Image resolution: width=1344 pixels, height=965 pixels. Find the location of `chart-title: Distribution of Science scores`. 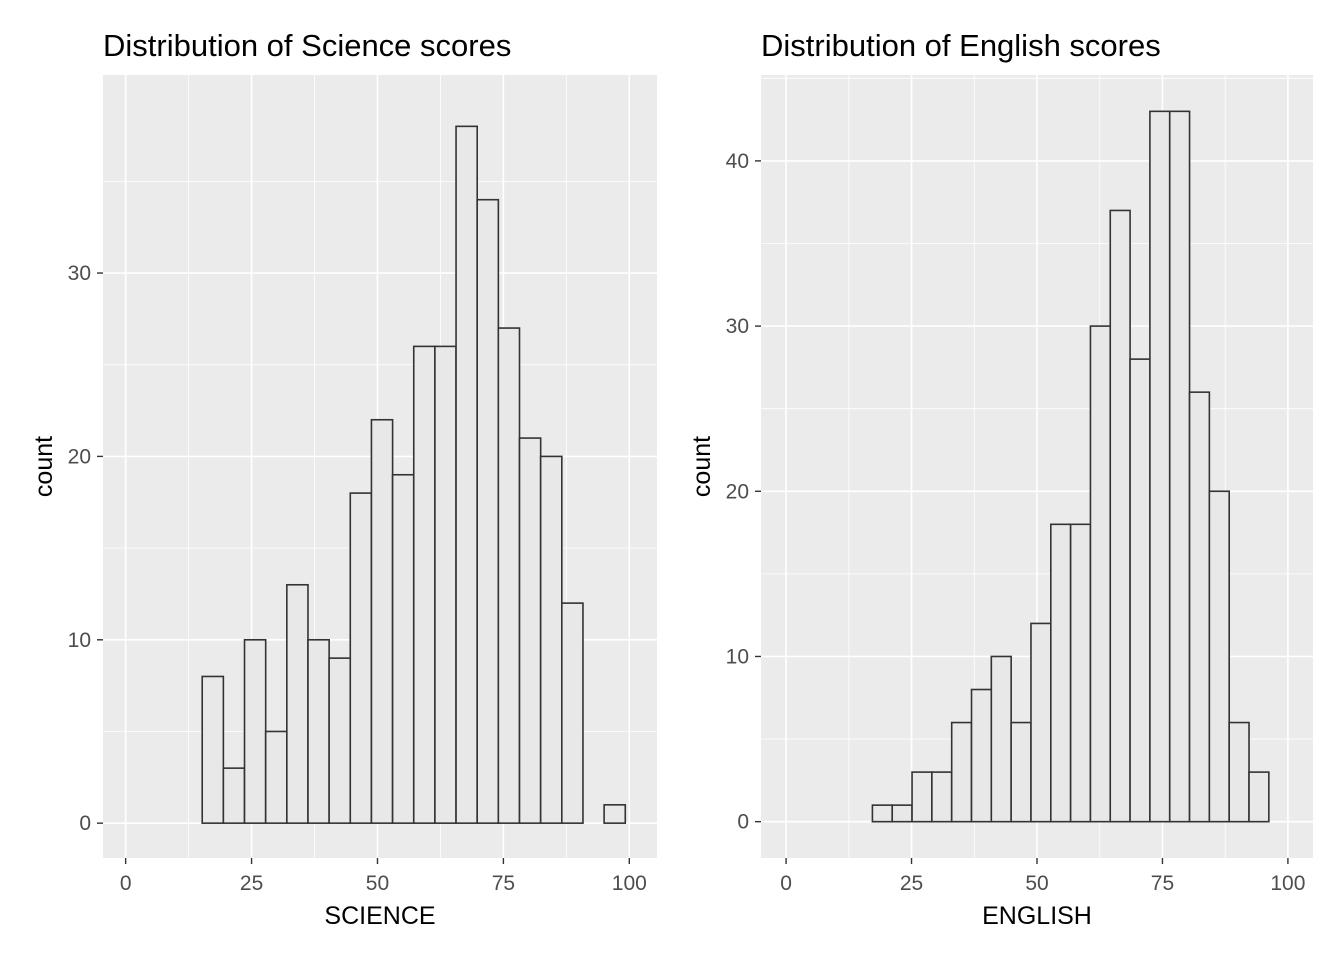

chart-title: Distribution of Science scores is located at coordinates (307, 45).